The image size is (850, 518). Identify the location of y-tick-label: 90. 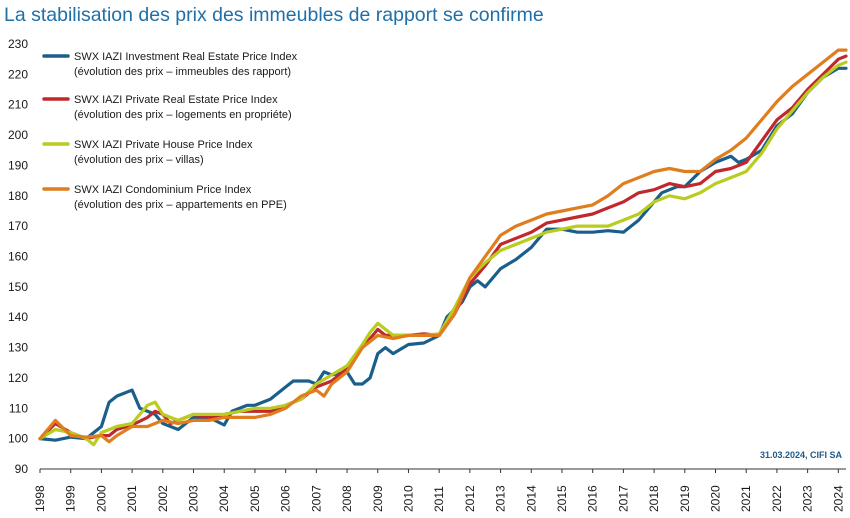
(22, 469).